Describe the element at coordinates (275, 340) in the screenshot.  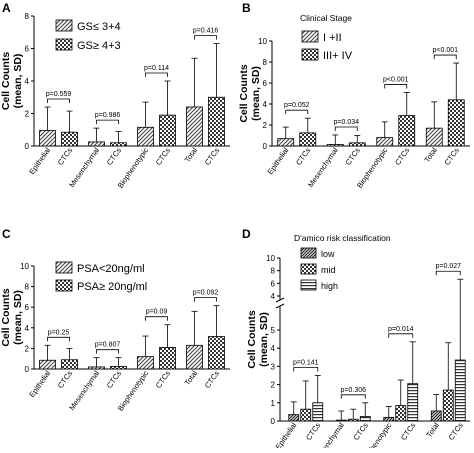
I see `y-axis: 0 1 2 3 4 5 4 6 8 10` at that location.